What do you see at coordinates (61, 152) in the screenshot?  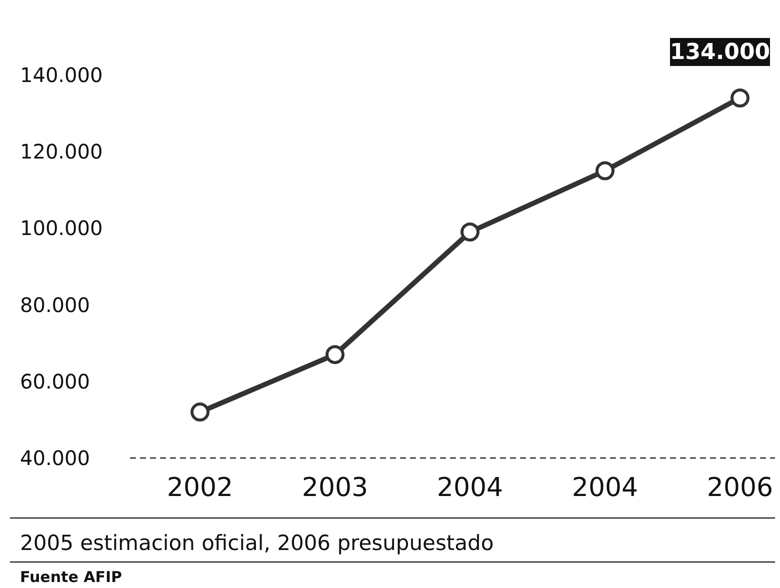 I see `y-tick-label: 120.000` at bounding box center [61, 152].